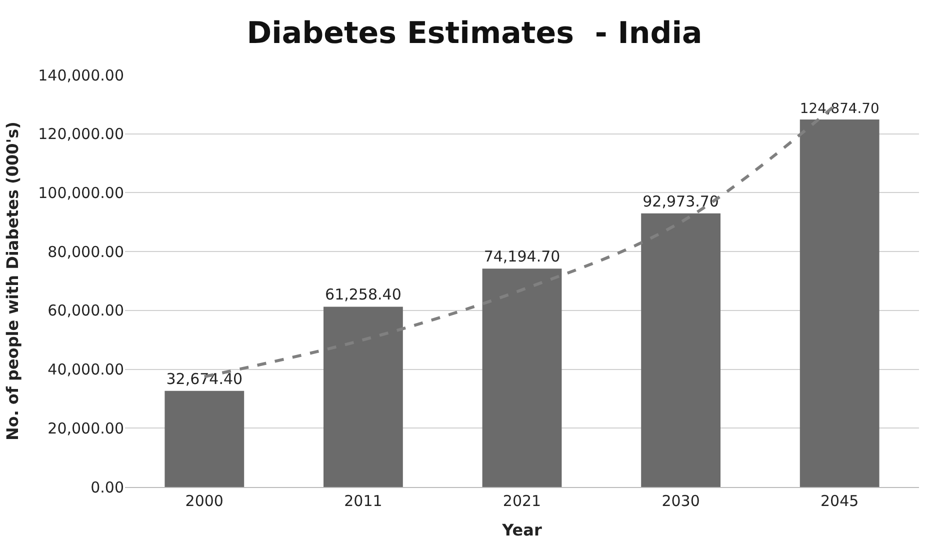  Describe the element at coordinates (839, 501) in the screenshot. I see `x-tick-label: 2045` at that location.